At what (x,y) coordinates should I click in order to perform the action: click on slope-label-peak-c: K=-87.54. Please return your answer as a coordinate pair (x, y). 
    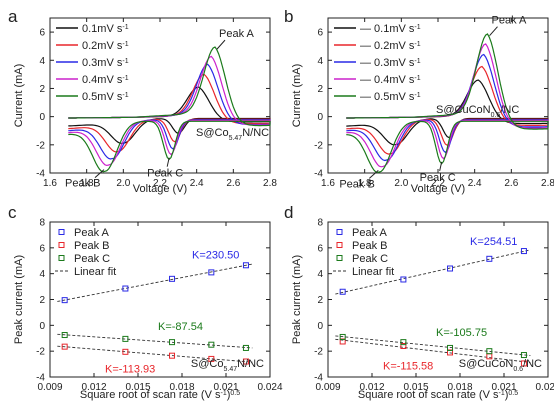
    Looking at the image, I should click on (180, 327).